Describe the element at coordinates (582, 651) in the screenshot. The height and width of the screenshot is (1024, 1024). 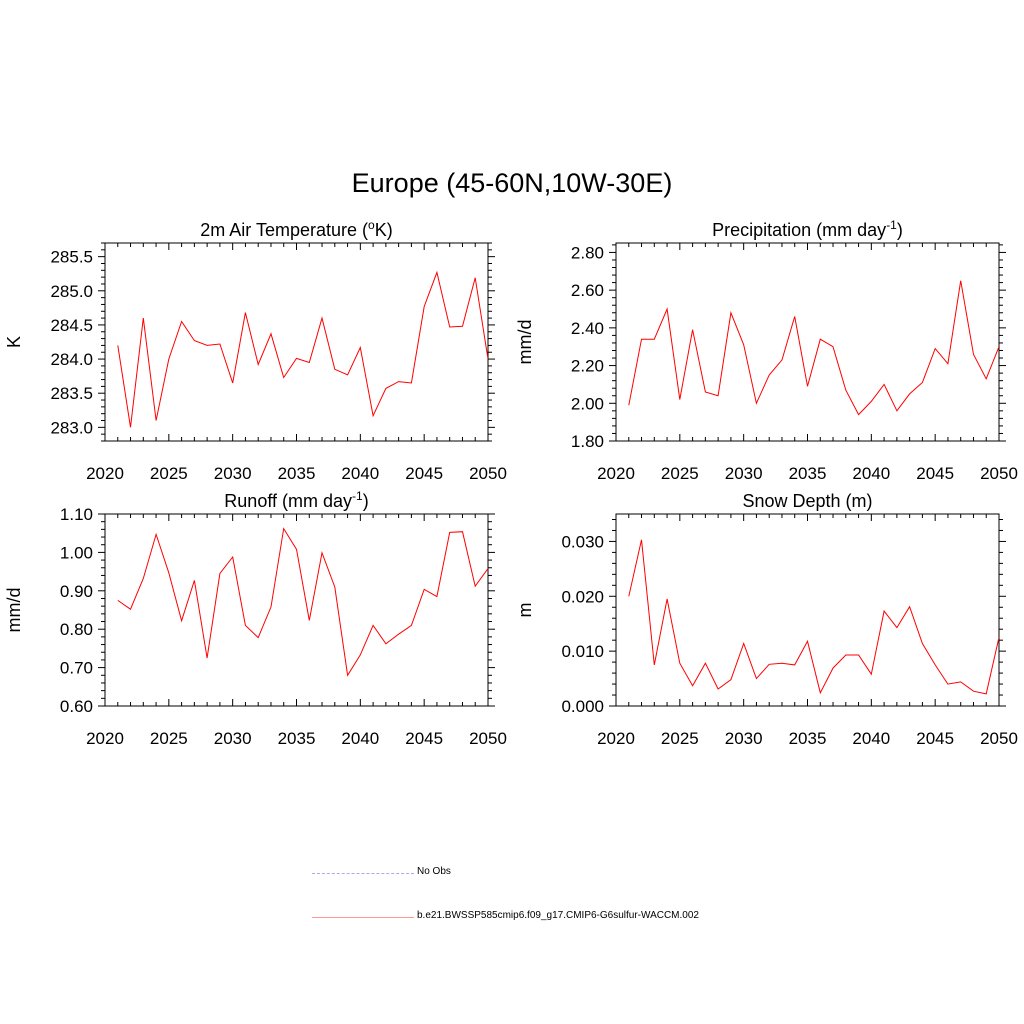
I see `y-tick-label: 0.010` at that location.